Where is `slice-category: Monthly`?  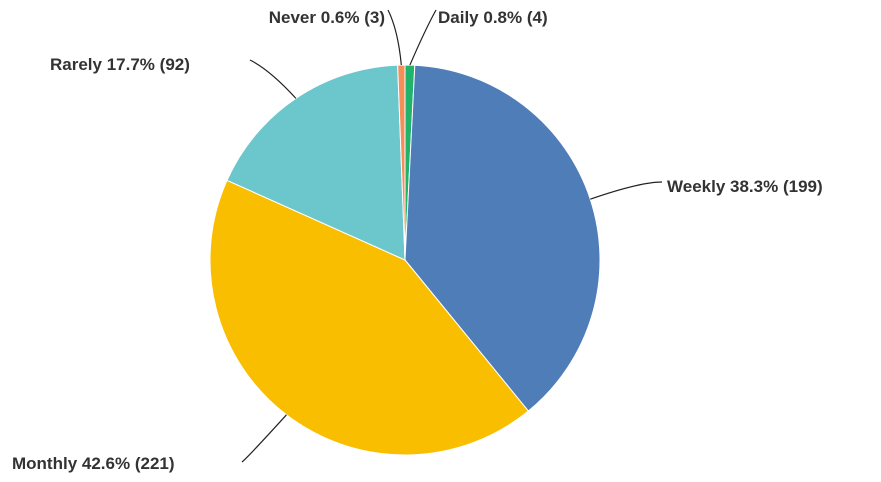
slice-category: Monthly is located at coordinates (45, 463).